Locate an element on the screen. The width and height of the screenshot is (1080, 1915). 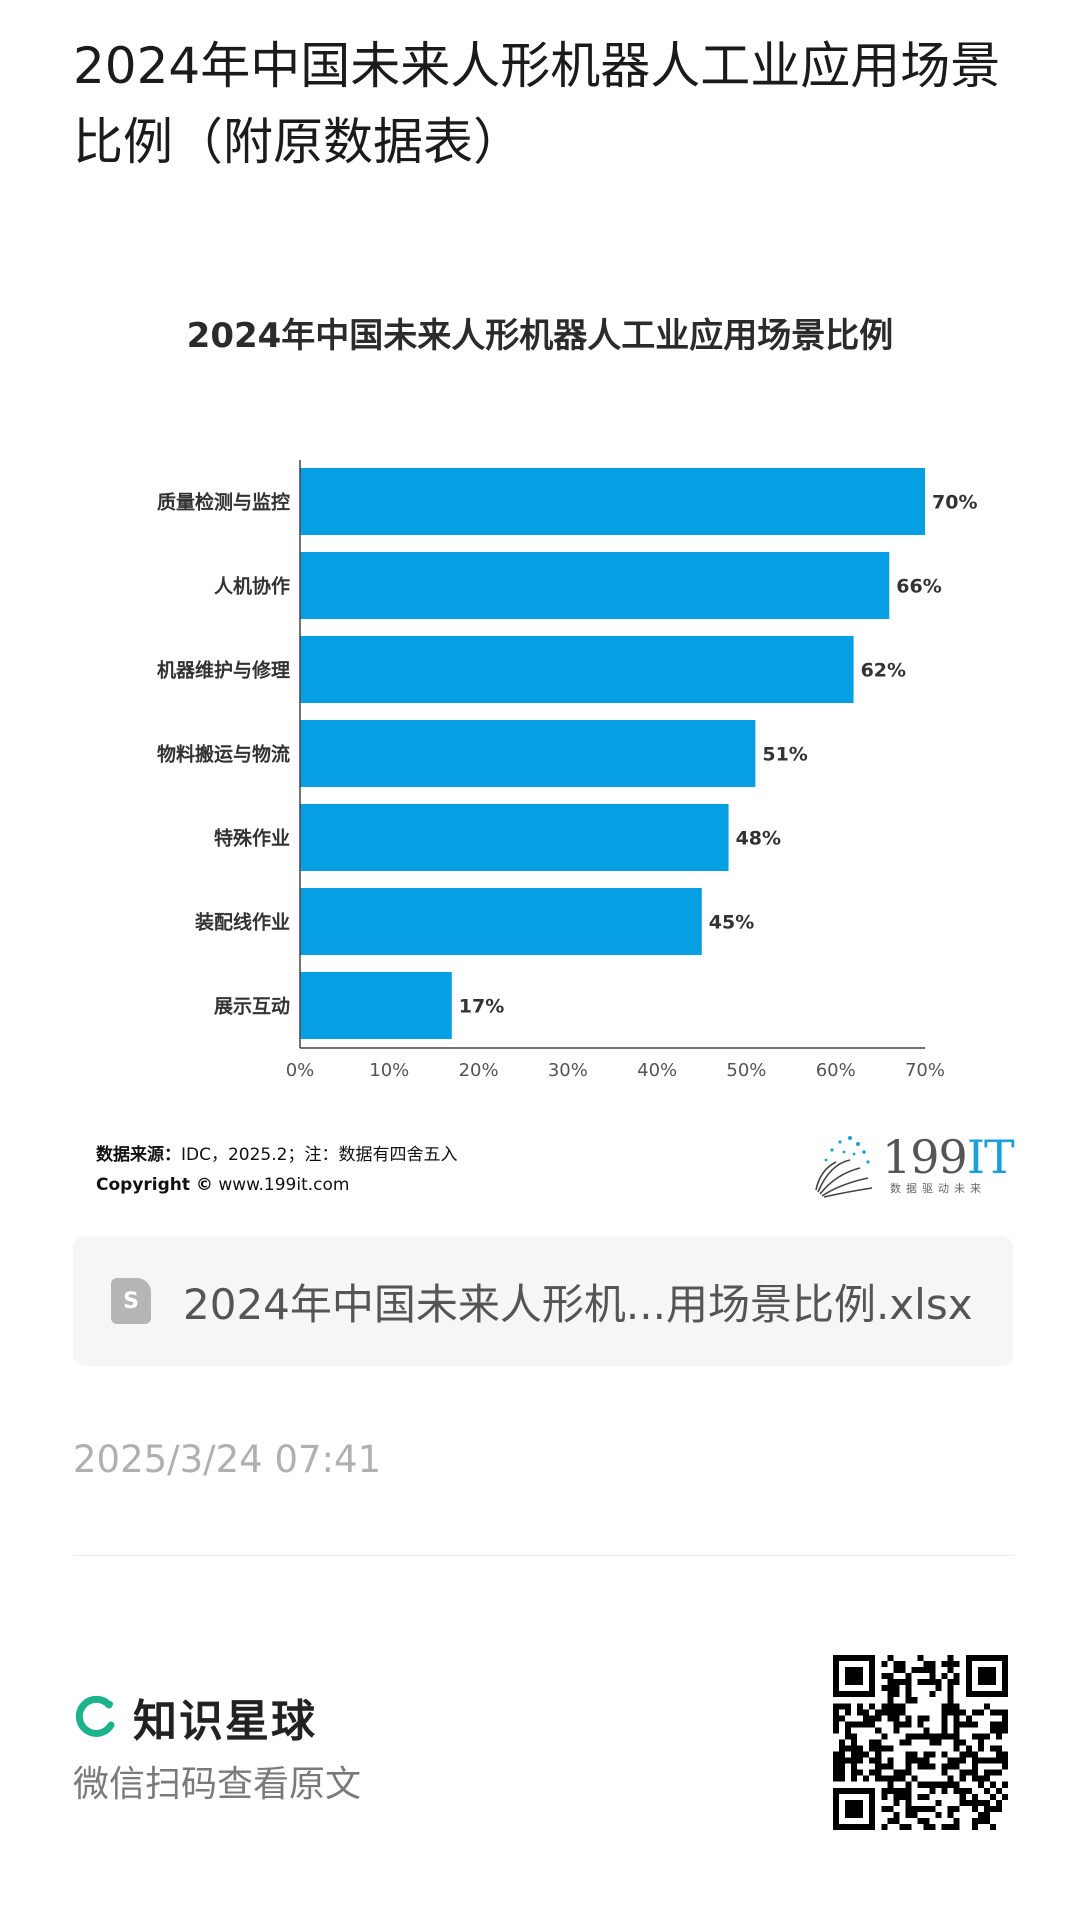
category-label: 特殊作业 is located at coordinates (252, 838).